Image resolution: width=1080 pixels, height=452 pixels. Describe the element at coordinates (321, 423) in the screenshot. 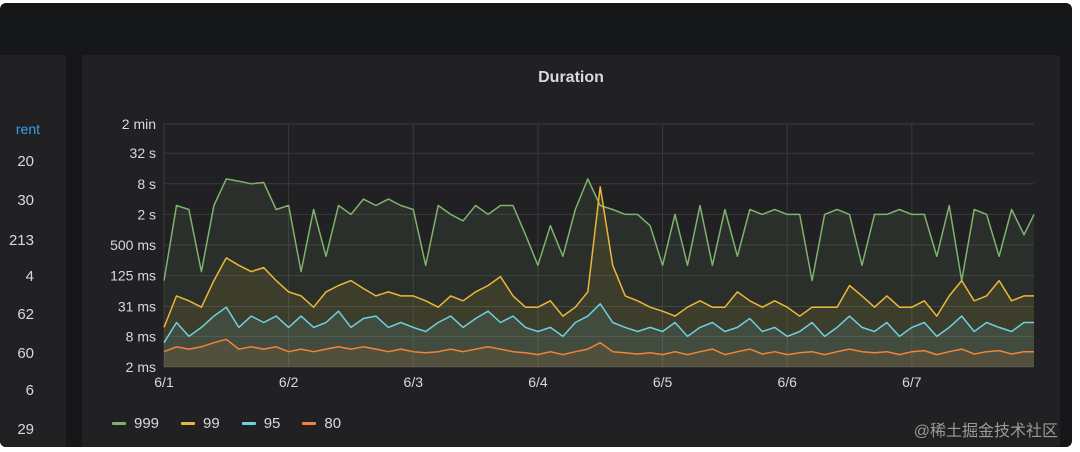

I see `legend-item-80: 80` at that location.